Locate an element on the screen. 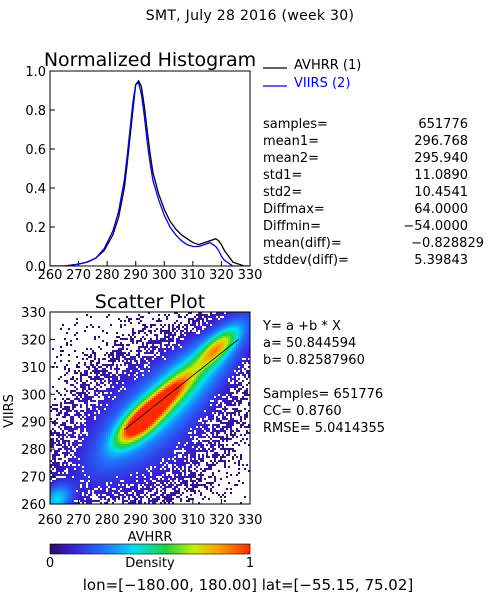 Image resolution: width=500 pixels, height=600 pixels. stat-samples-value: 651776 is located at coordinates (443, 124).